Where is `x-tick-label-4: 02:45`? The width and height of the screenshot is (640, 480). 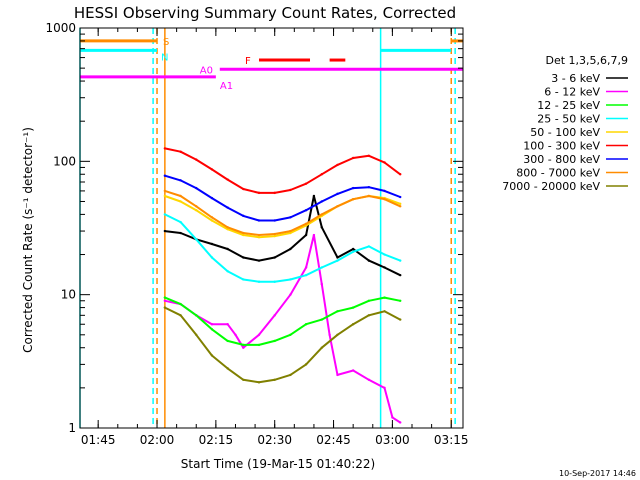
x-tick-label-4: 02:45 is located at coordinates (333, 440).